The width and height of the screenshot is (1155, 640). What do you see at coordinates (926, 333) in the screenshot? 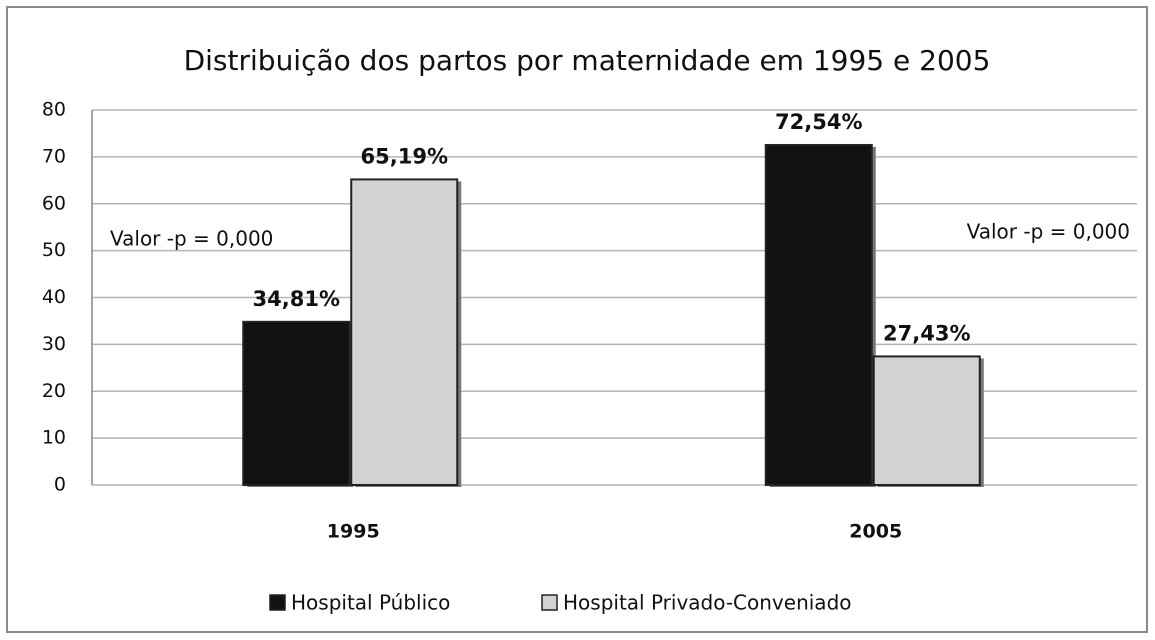
I see `value-label: 27,43%` at bounding box center [926, 333].